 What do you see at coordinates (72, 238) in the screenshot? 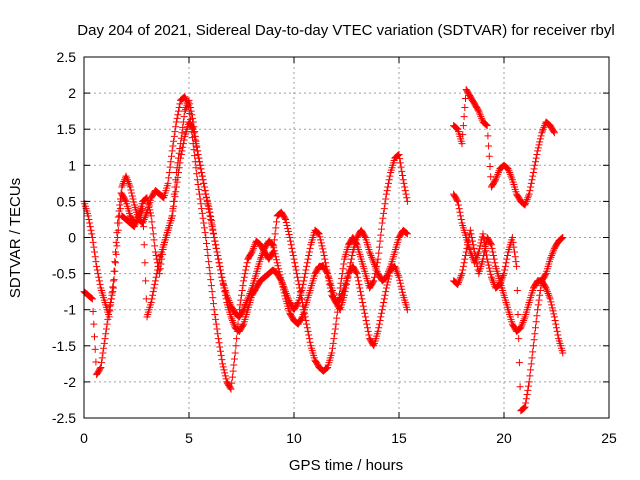
I see `y-tick-label: 0` at bounding box center [72, 238].